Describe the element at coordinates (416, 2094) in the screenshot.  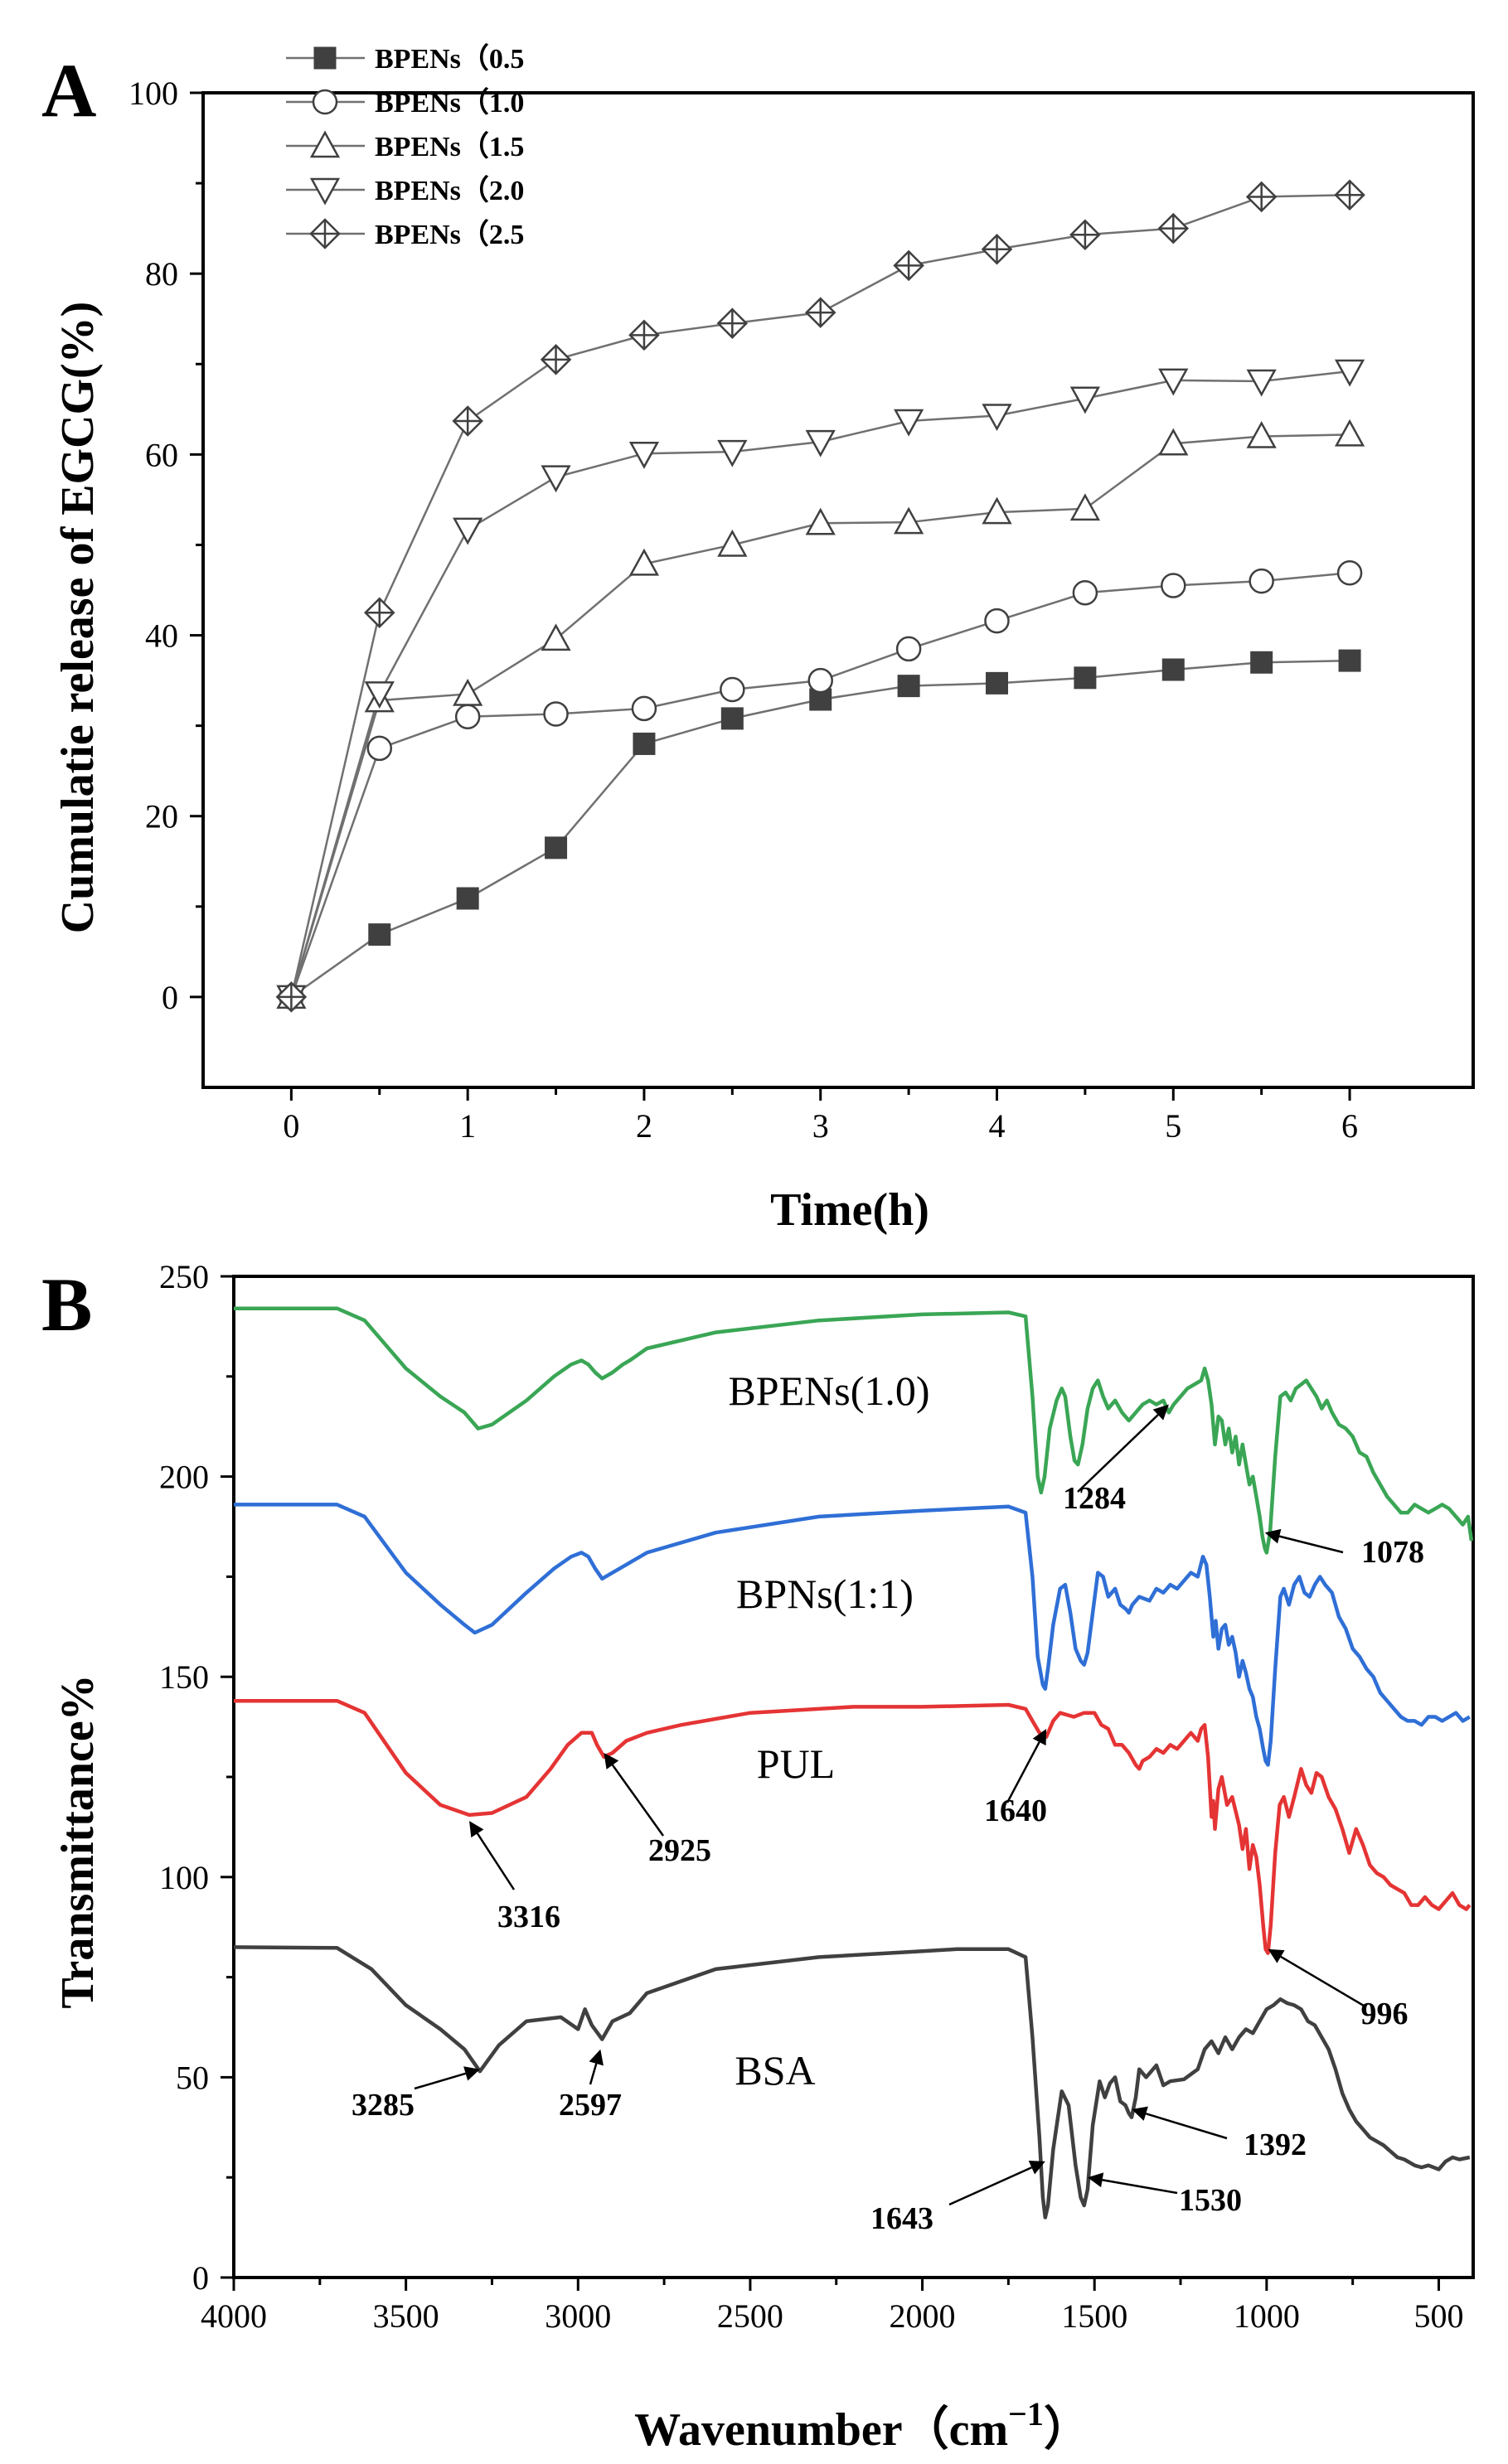
I see `peak-annotation: 3285` at that location.